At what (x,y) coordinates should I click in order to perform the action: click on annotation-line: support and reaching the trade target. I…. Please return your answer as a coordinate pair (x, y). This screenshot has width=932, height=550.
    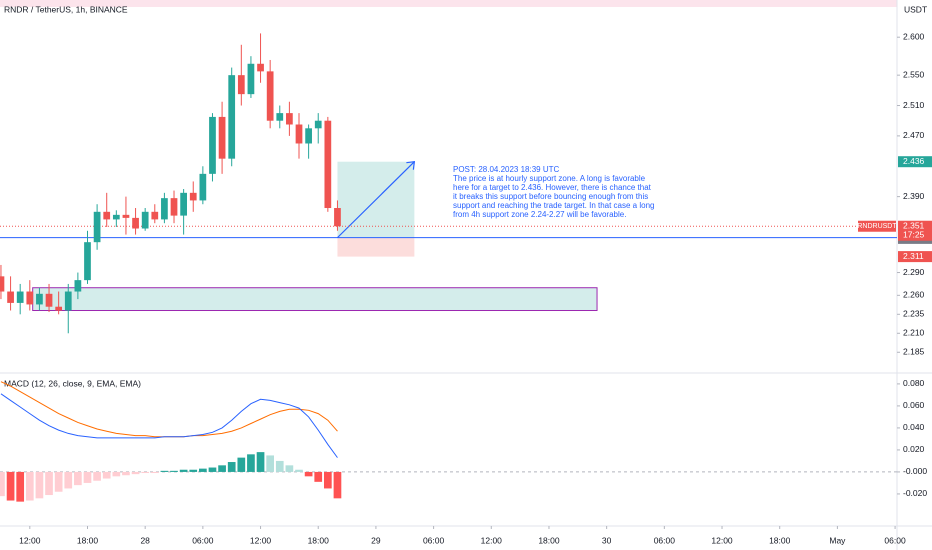
    Looking at the image, I should click on (553, 205).